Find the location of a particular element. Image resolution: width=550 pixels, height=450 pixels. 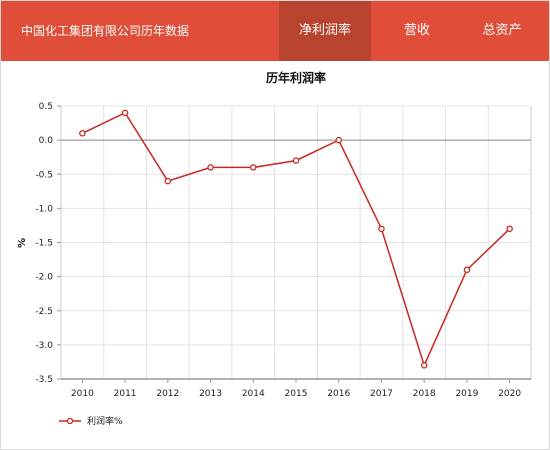

legend: 利润率% is located at coordinates (91, 421).